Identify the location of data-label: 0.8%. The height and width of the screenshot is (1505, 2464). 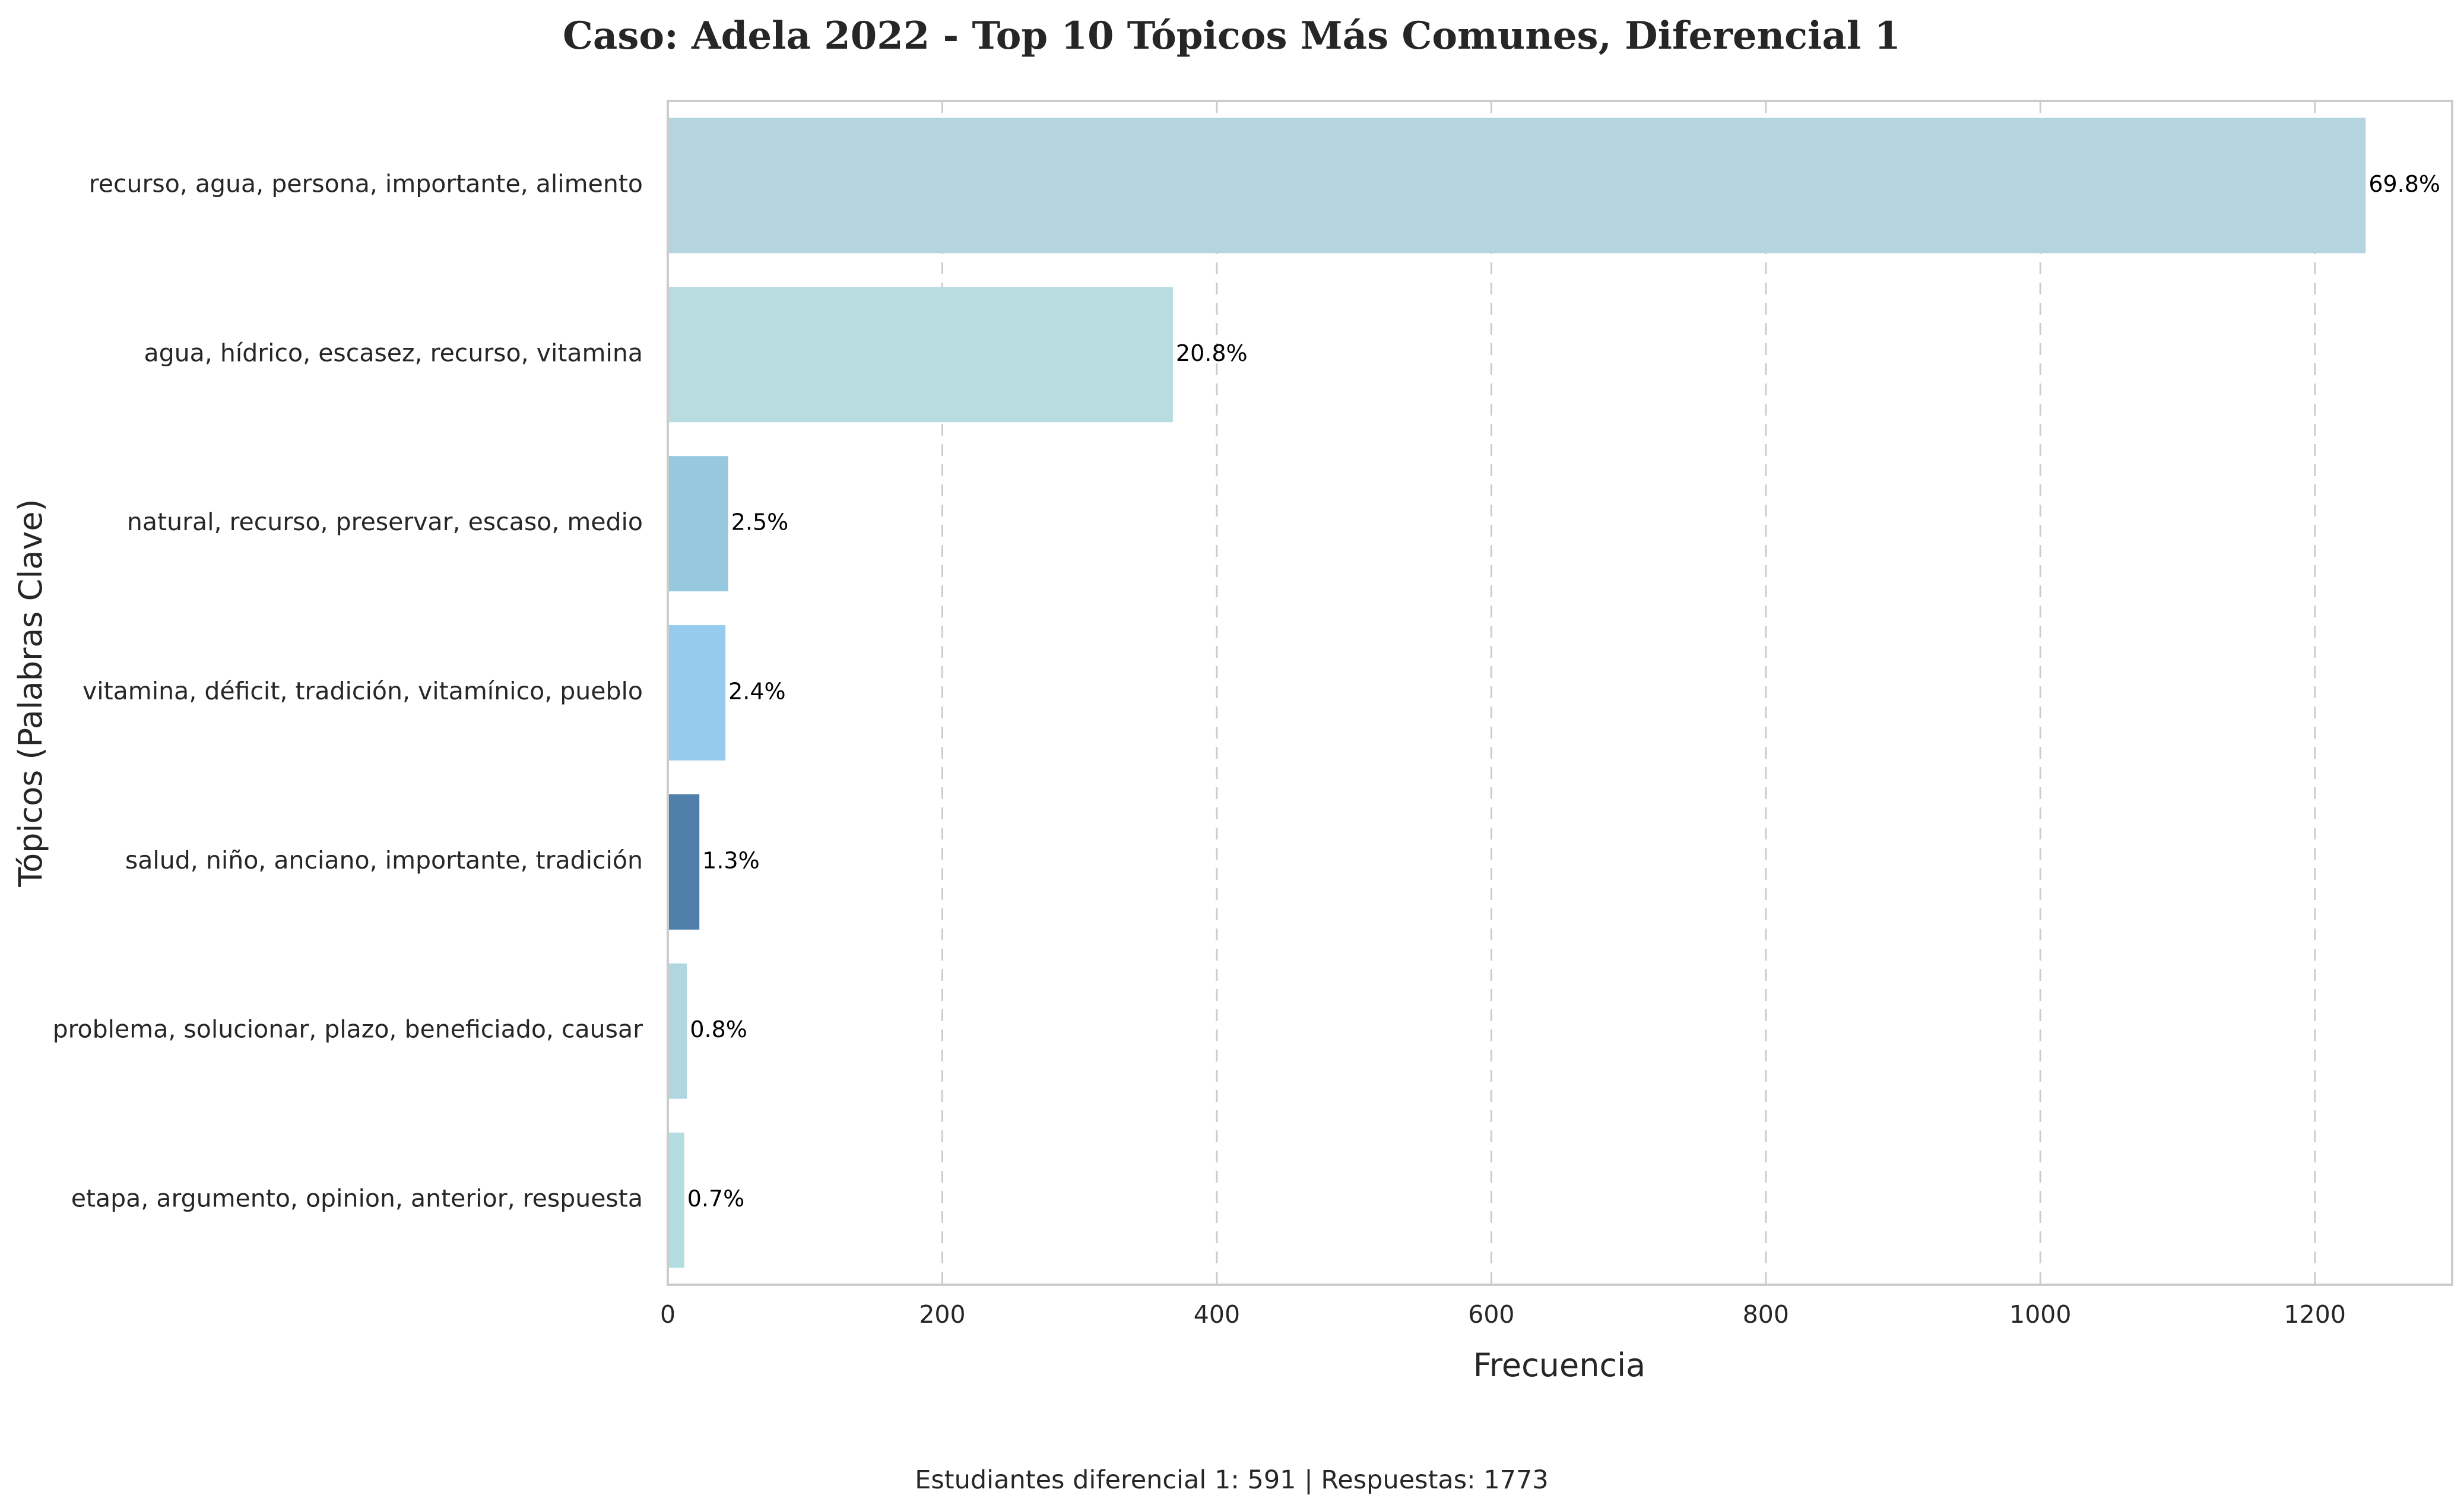
(718, 1030).